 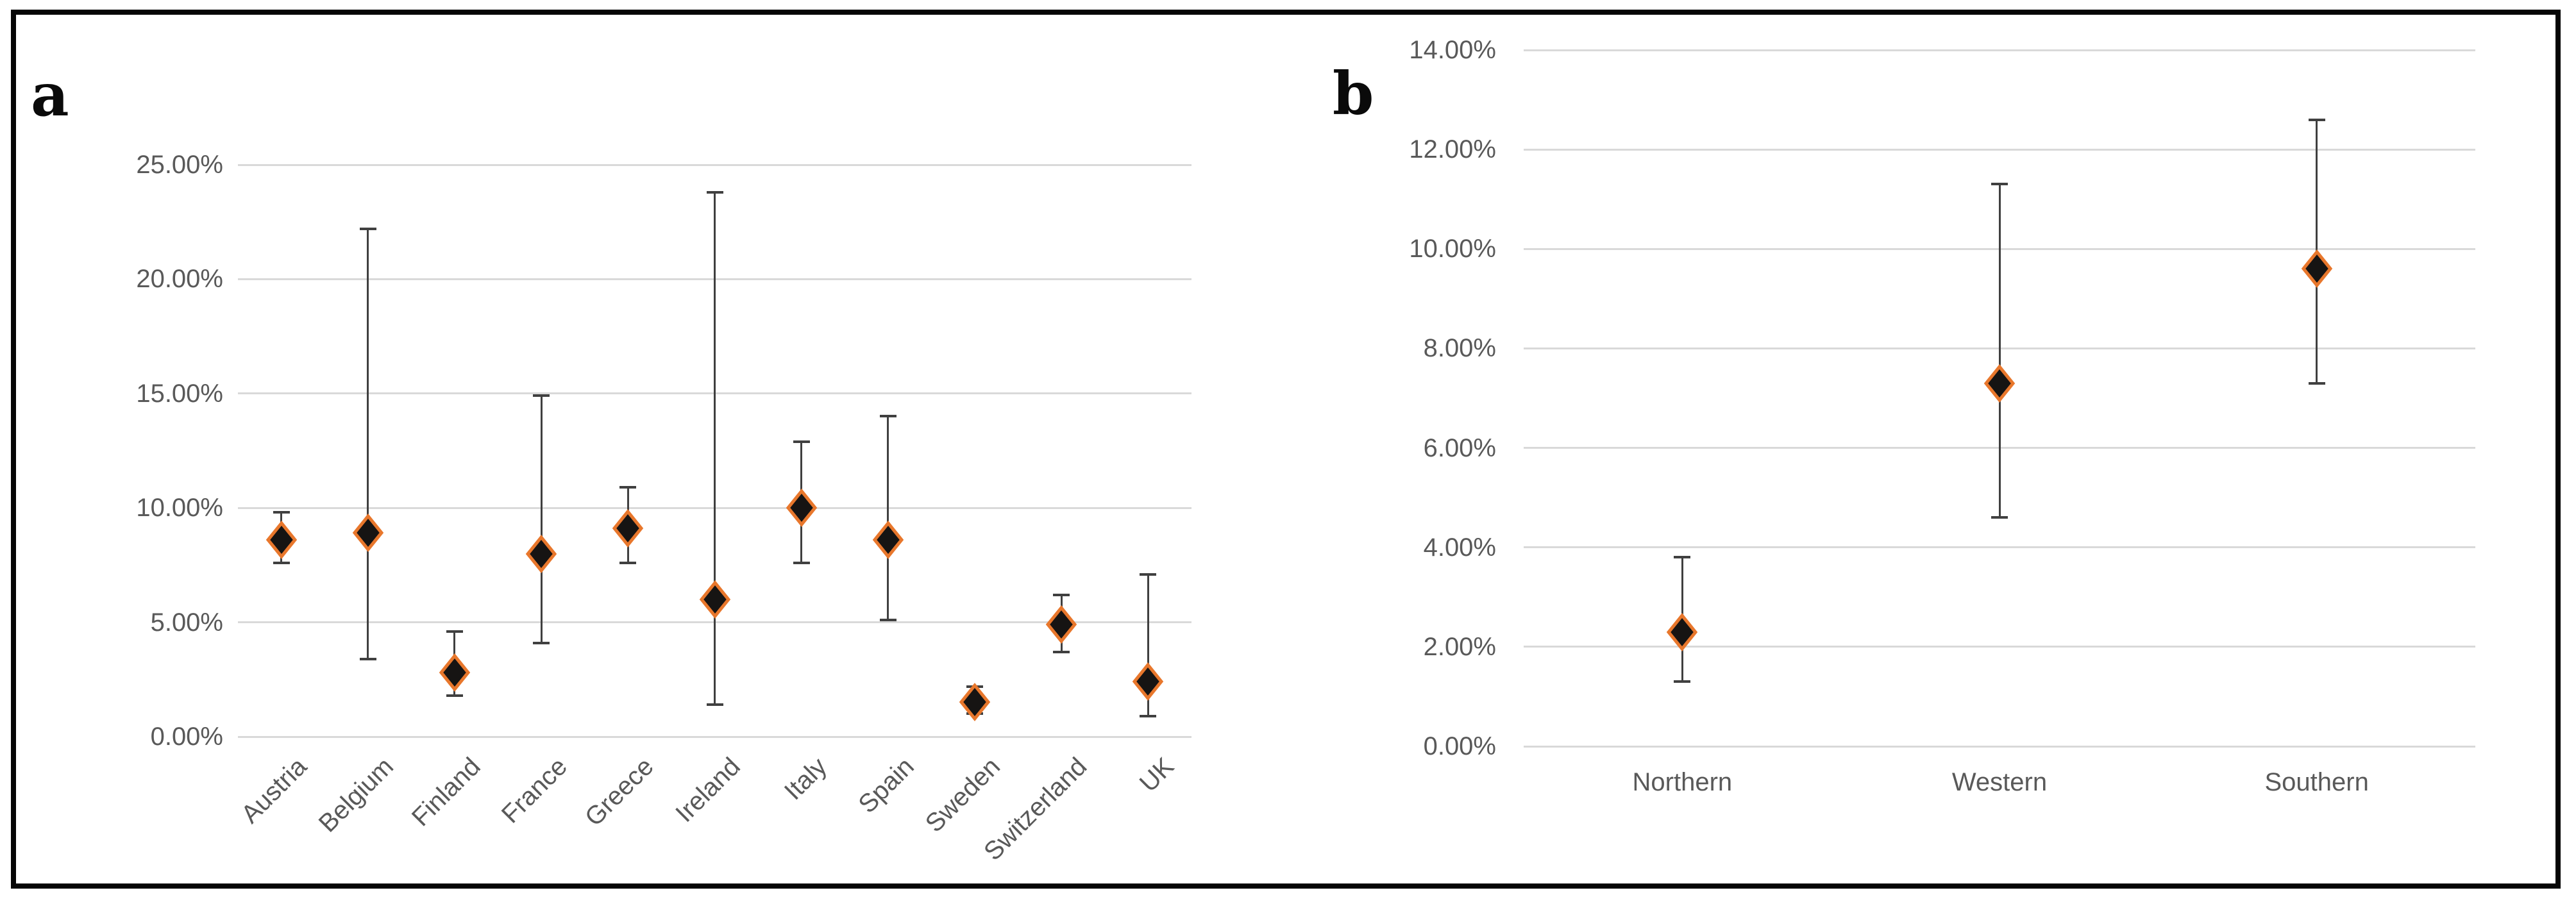 What do you see at coordinates (1459, 547) in the screenshot?
I see `y-tick-label: 4.00%` at bounding box center [1459, 547].